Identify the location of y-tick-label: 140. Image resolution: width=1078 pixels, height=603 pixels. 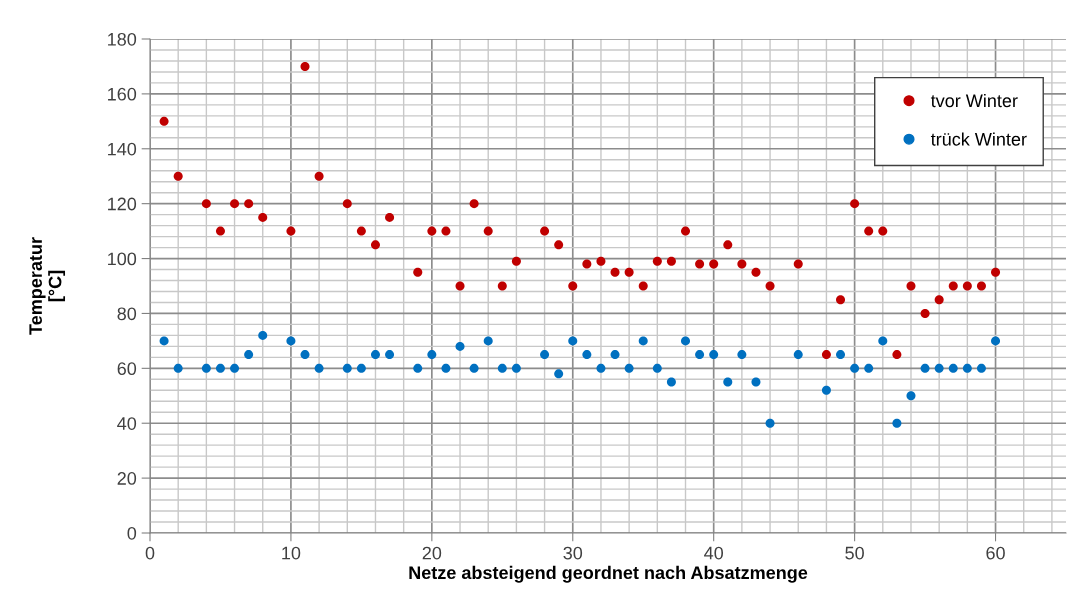
(122, 149).